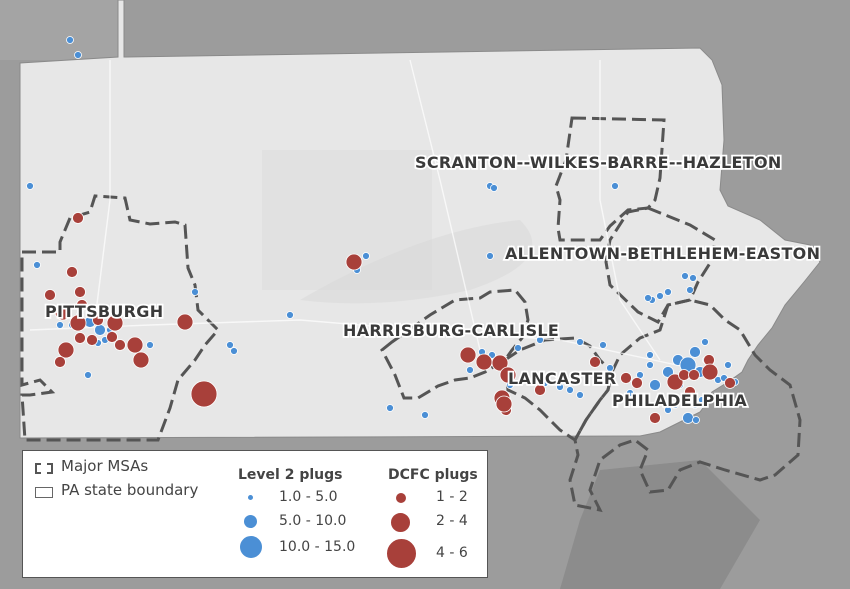  What do you see at coordinates (130, 490) in the screenshot?
I see `legend-state-label: PA state boundary` at bounding box center [130, 490].